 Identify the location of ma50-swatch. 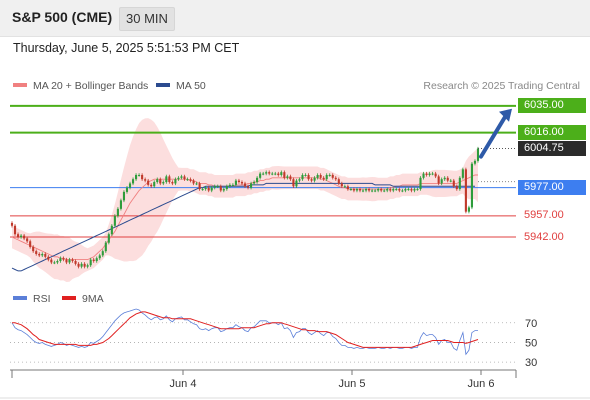
(163, 85).